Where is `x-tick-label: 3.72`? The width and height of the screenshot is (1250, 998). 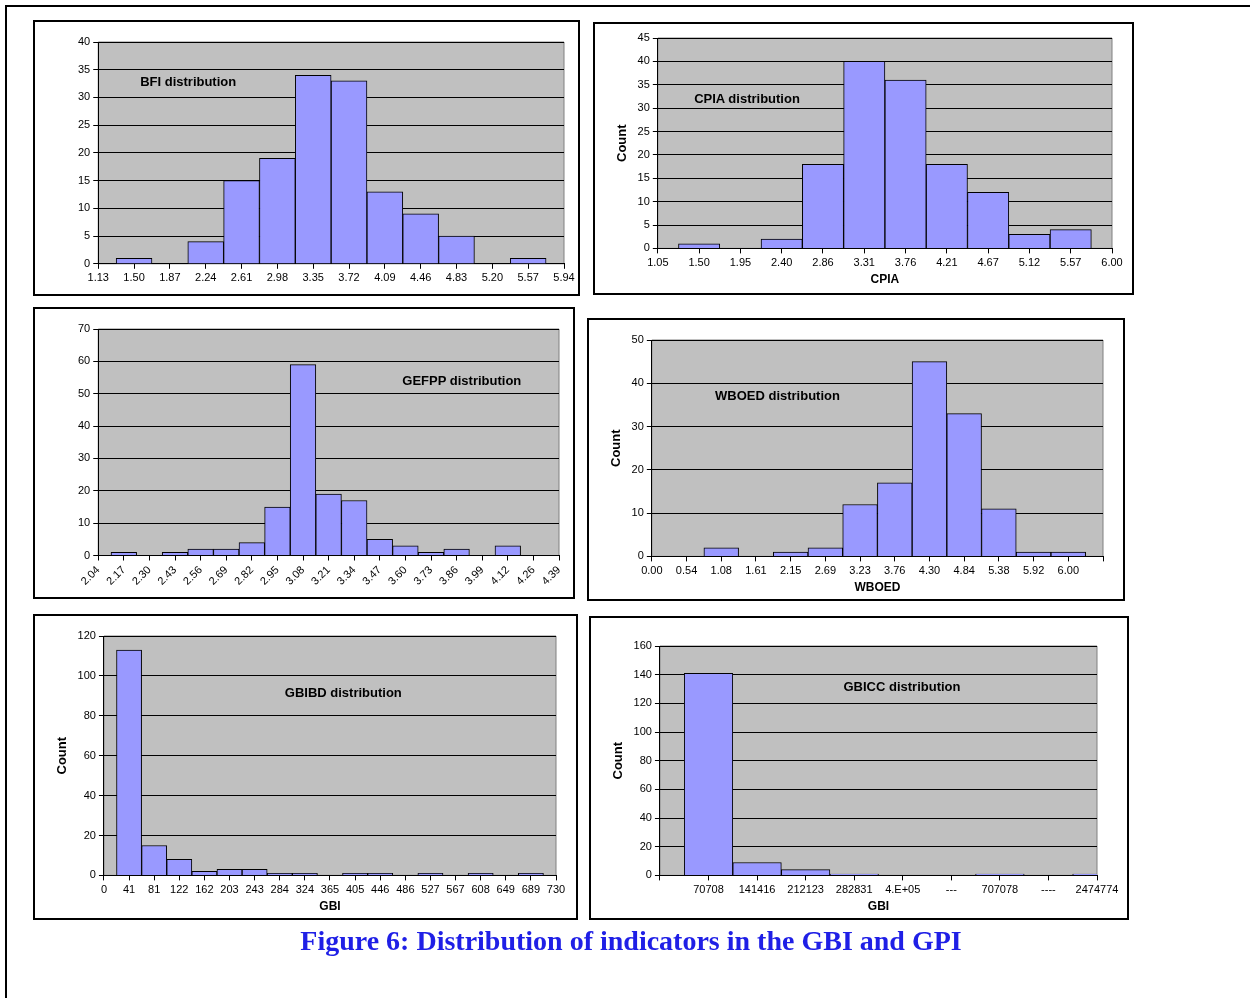
x-tick-label: 3.72 is located at coordinates (349, 277).